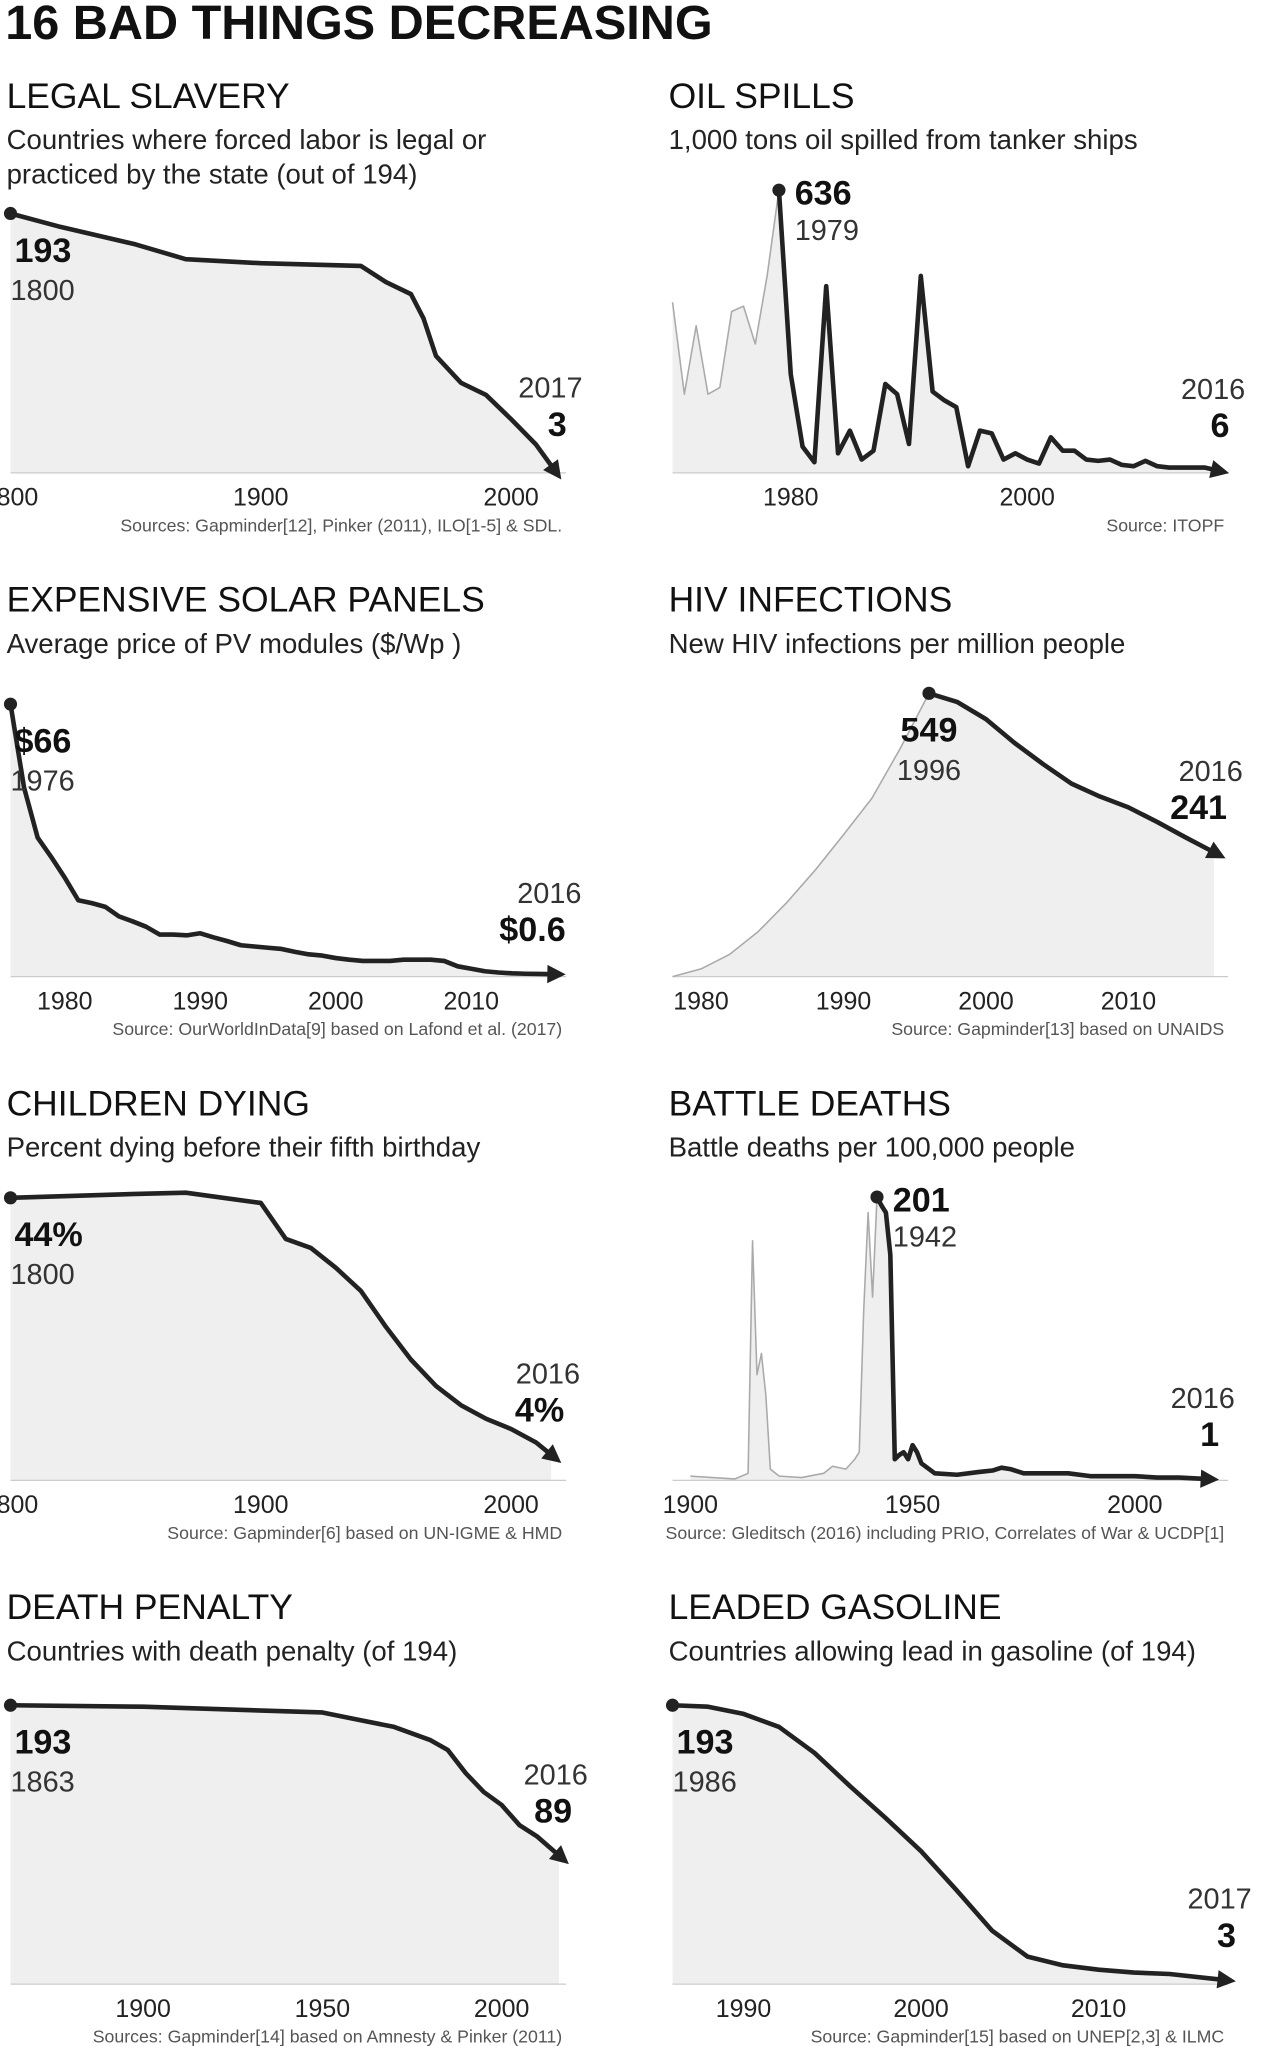  What do you see at coordinates (705, 1783) in the screenshot?
I see `annotation-year: 1986` at bounding box center [705, 1783].